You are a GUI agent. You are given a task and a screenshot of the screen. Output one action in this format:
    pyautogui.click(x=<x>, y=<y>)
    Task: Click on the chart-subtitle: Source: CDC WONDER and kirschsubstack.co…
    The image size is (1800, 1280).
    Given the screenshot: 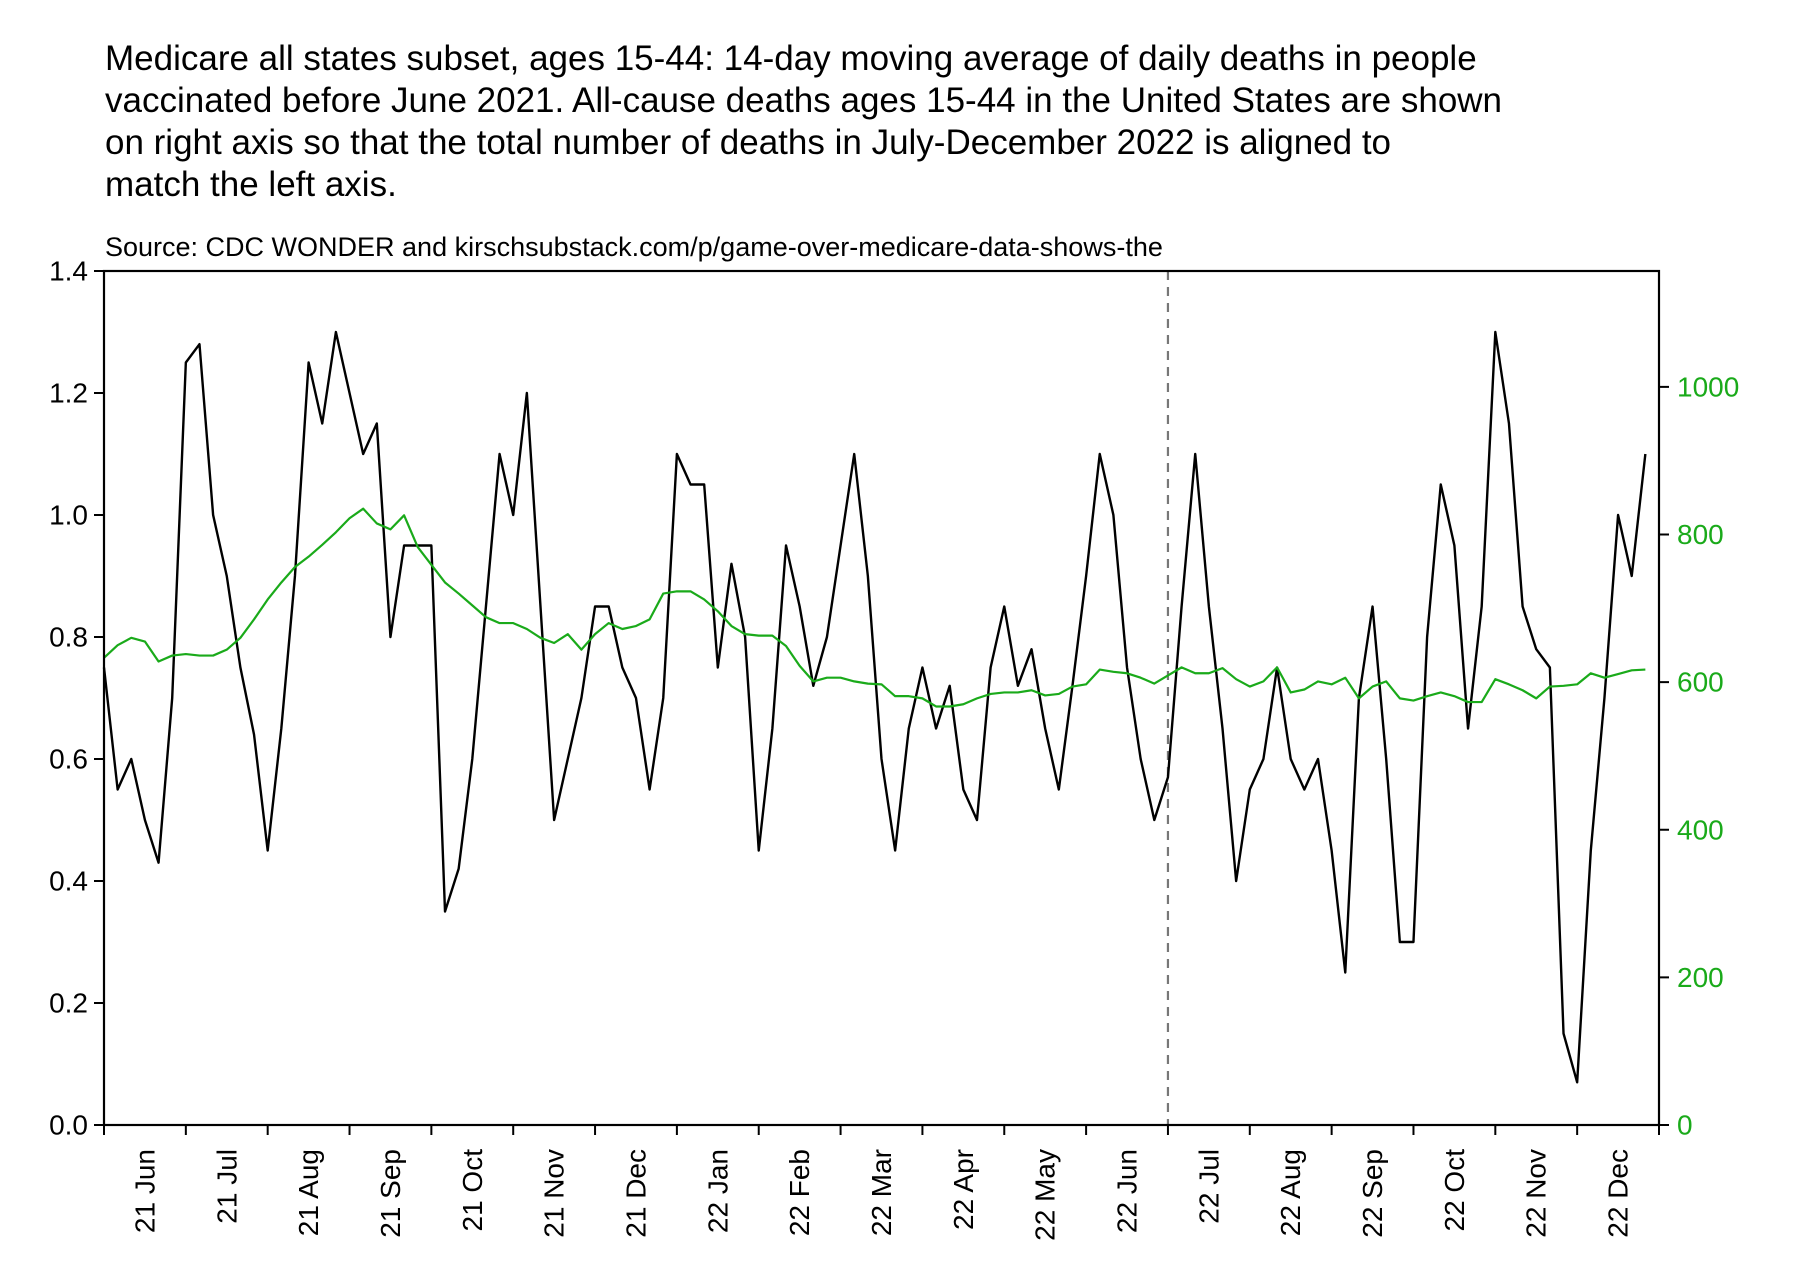 What is the action you would take?
    pyautogui.click(x=634, y=247)
    